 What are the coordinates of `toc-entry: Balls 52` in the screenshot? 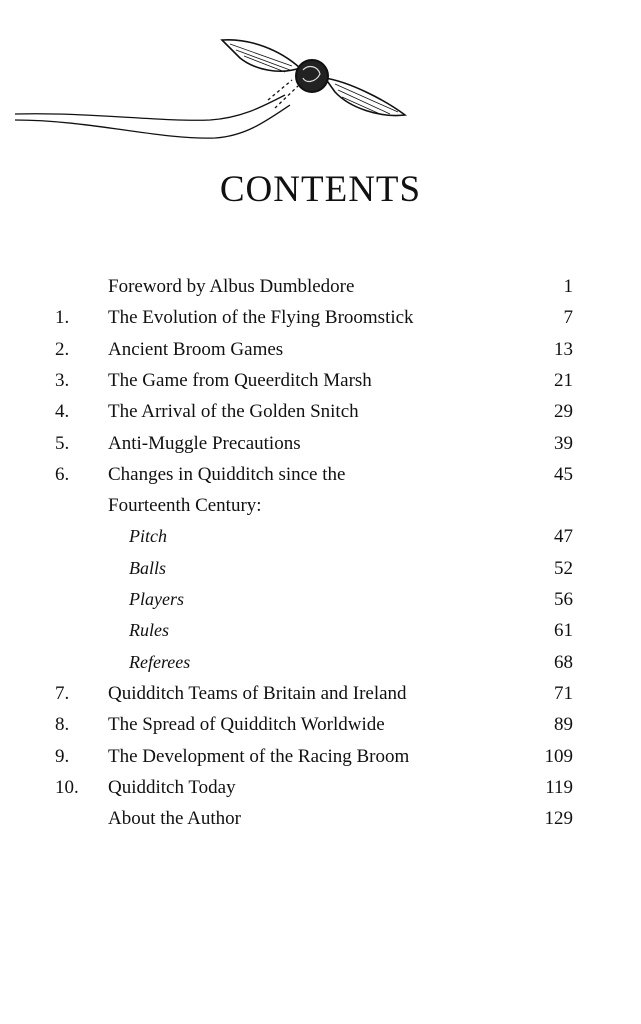 It's located at (320, 573).